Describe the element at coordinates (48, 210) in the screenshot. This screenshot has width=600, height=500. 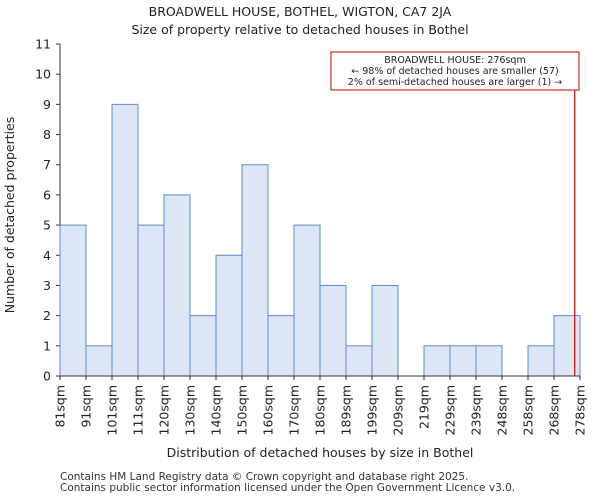
I see `y-axis: 0 1 2 3 4 5 6 7 8 9 10 11` at that location.